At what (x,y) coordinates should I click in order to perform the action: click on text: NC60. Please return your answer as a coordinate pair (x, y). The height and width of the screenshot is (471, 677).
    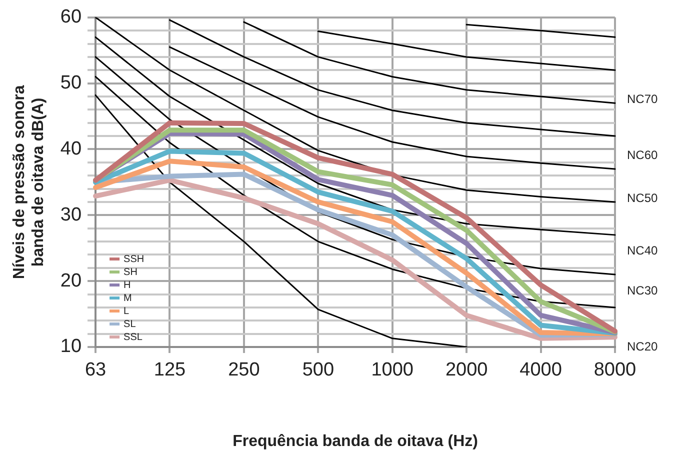
    Looking at the image, I should click on (642, 155).